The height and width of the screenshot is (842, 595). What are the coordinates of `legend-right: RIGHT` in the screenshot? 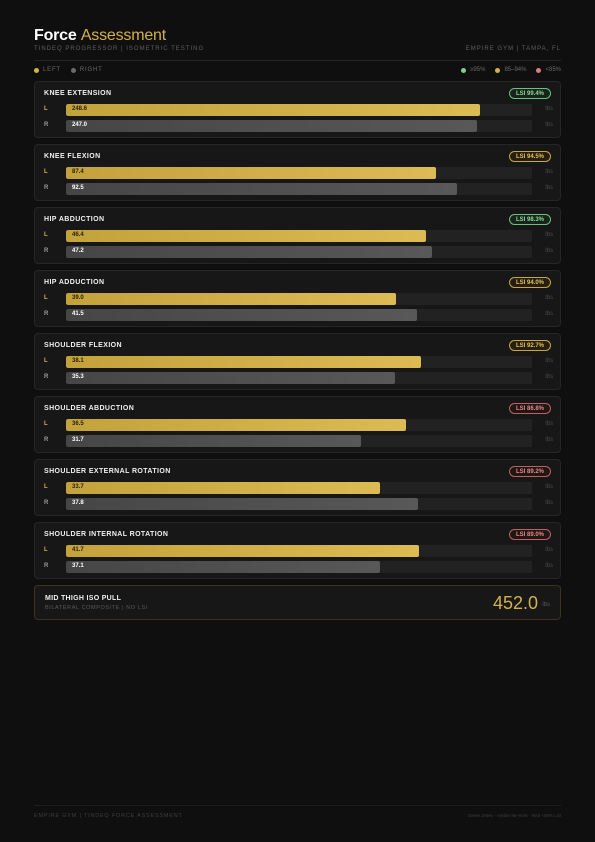 It's located at (86, 70).